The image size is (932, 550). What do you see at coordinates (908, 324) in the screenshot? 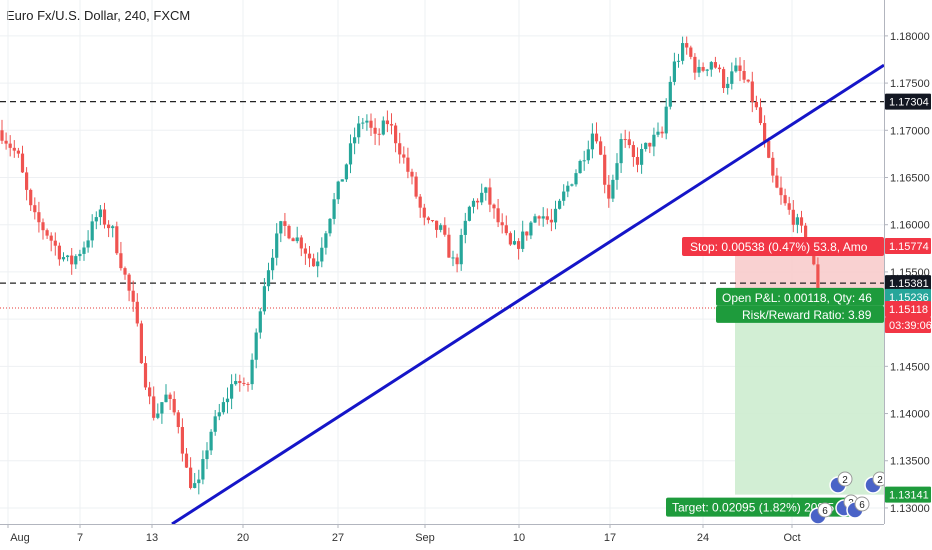
I see `countdown-bg` at bounding box center [908, 324].